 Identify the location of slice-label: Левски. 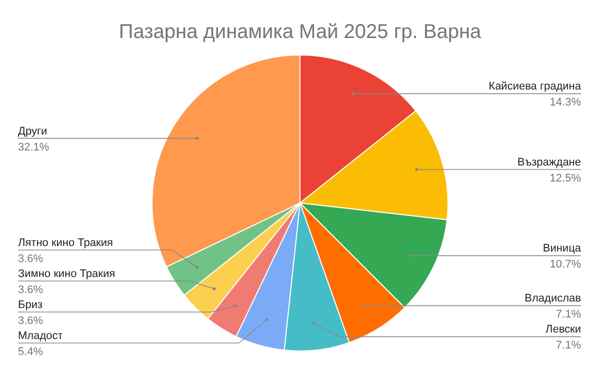
(563, 330).